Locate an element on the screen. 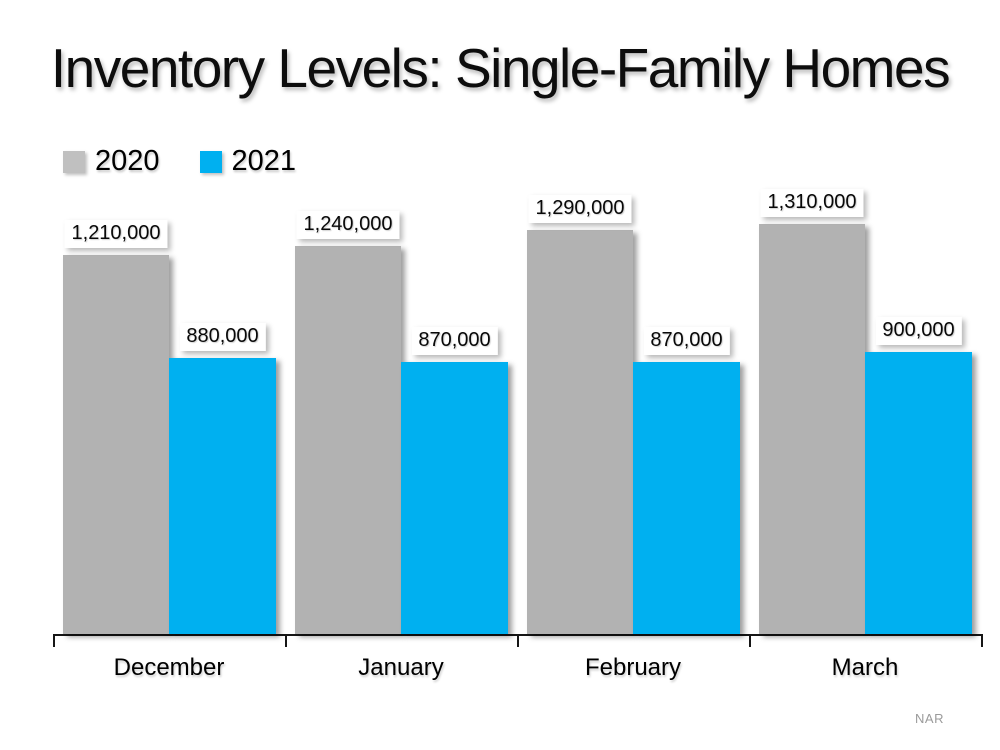 The height and width of the screenshot is (750, 1000). category-label-december: December is located at coordinates (169, 667).